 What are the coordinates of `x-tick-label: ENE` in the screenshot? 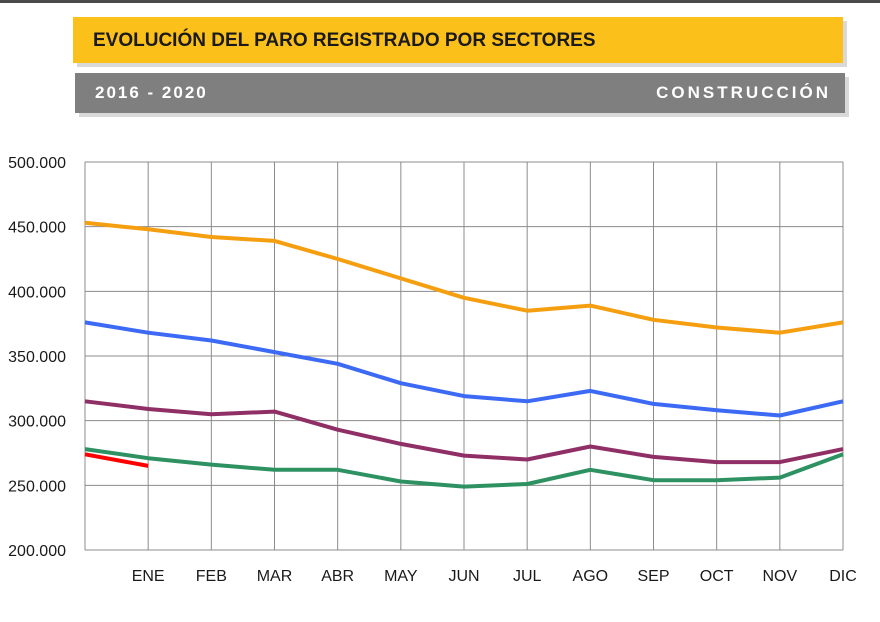 It's located at (148, 576).